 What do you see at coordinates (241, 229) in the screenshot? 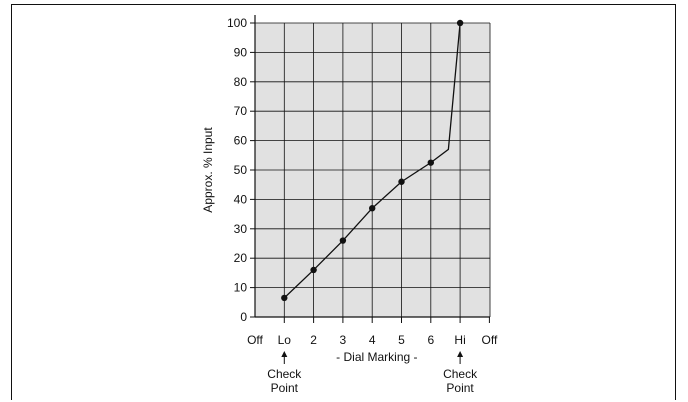
I see `y-tick-label: 30` at bounding box center [241, 229].